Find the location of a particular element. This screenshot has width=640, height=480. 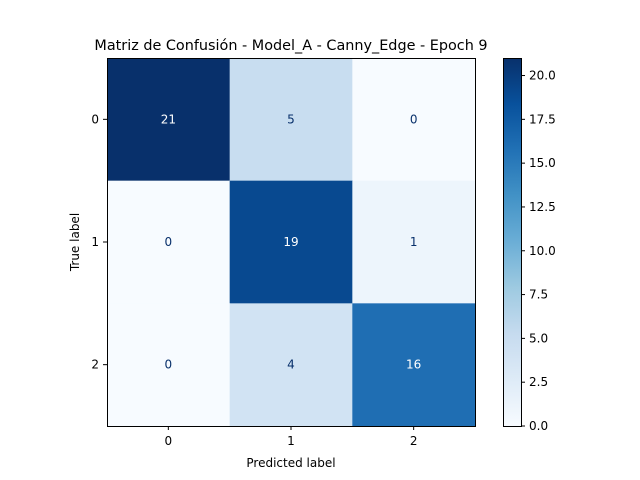

x-tick-label: 1 is located at coordinates (291, 441).